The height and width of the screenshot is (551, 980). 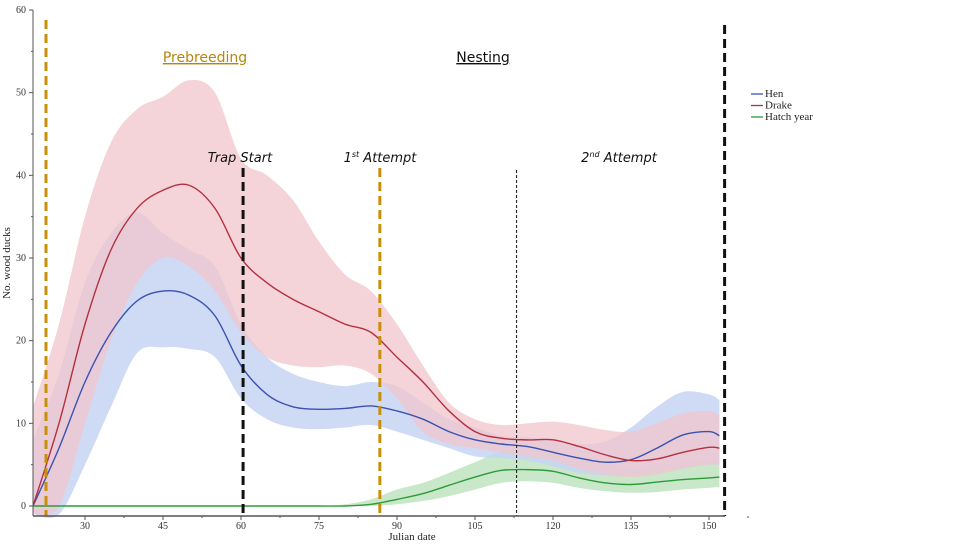 I want to click on legend-label: Hen, so click(x=774, y=94).